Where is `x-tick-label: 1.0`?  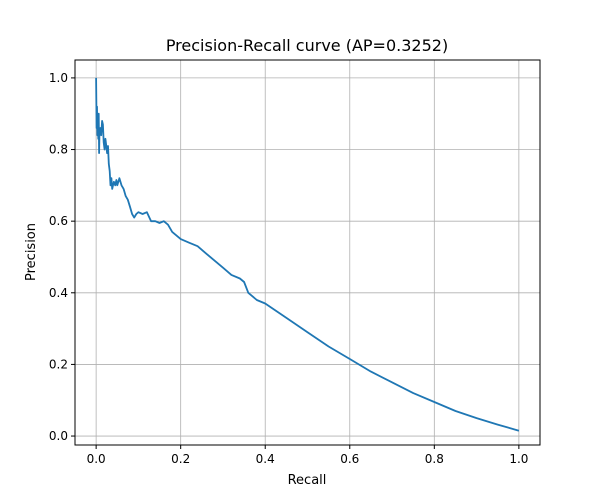
x-tick-label: 1.0 is located at coordinates (518, 459).